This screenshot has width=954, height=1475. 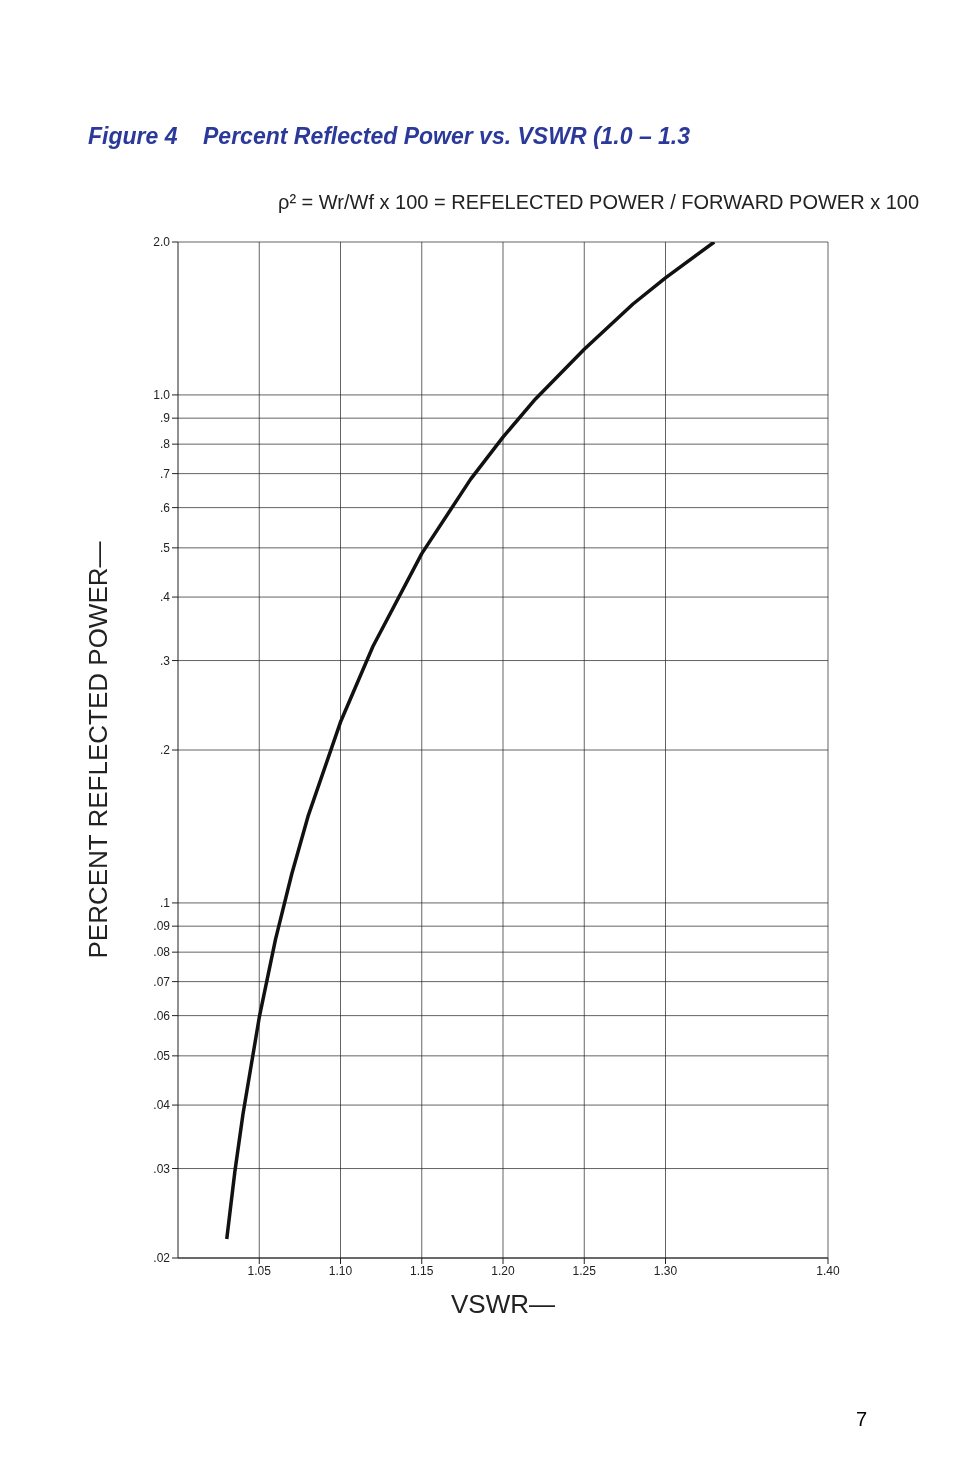 What do you see at coordinates (165, 473) in the screenshot?
I see `y-tick-label: .7` at bounding box center [165, 473].